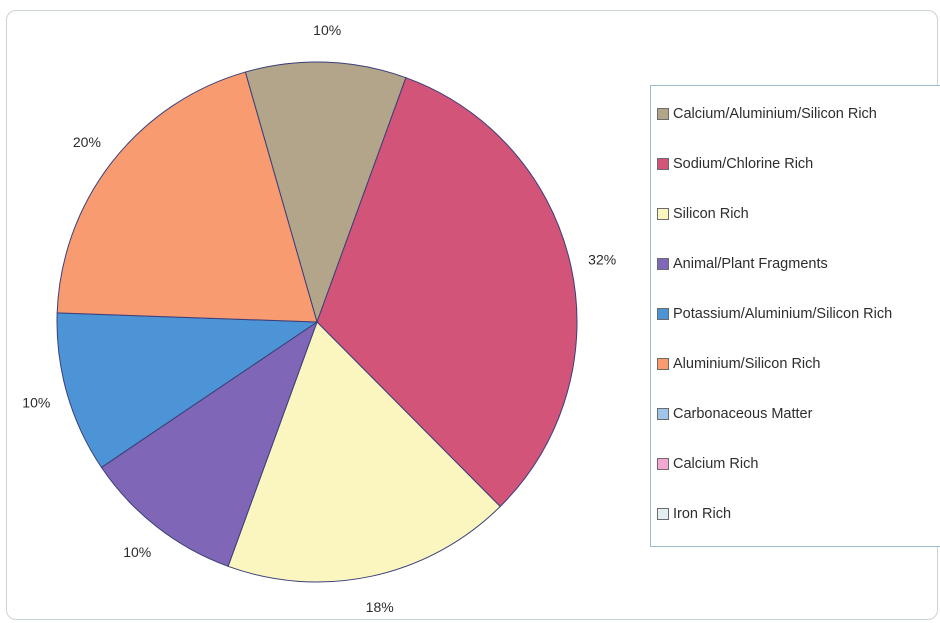  What do you see at coordinates (747, 364) in the screenshot?
I see `legend-label: Aluminium/Silicon Rich` at bounding box center [747, 364].